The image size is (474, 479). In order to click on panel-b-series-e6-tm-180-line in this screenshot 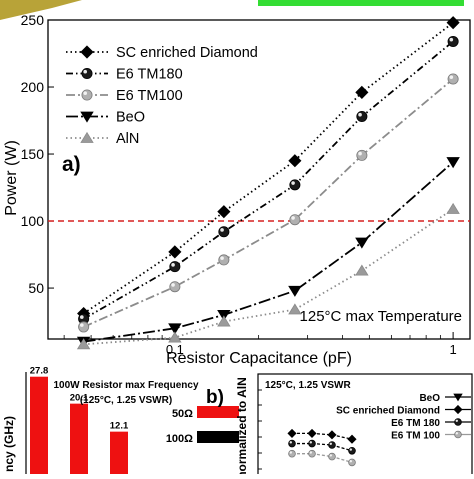, I will do `click(322, 447)`.